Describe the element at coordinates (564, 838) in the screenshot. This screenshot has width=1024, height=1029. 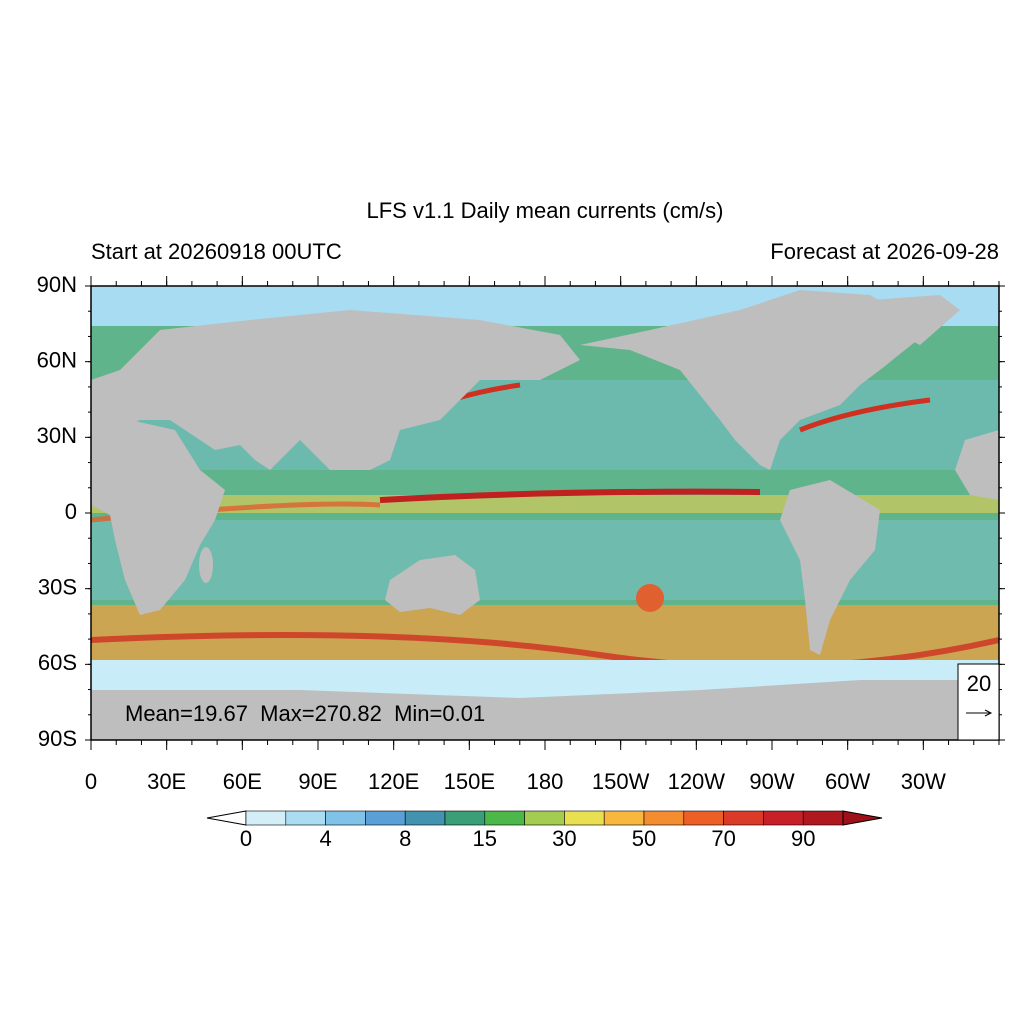
I see `colorbar-label: 30` at that location.